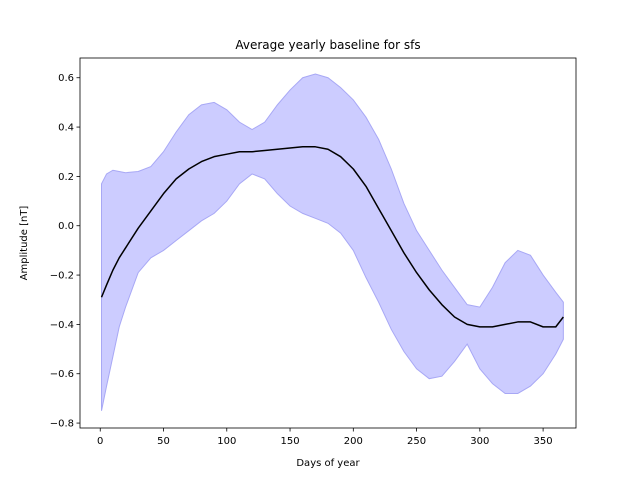 This screenshot has height=480, width=640. Describe the element at coordinates (62, 276) in the screenshot. I see `y-tick-label: −0.2` at that location.